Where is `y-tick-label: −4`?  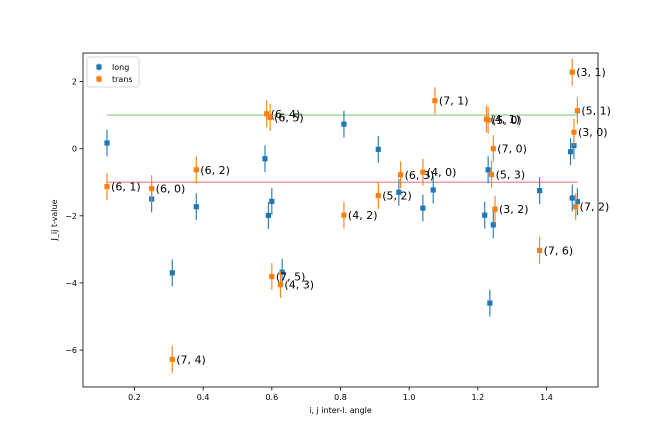
y-tick-label: −4 is located at coordinates (71, 283).